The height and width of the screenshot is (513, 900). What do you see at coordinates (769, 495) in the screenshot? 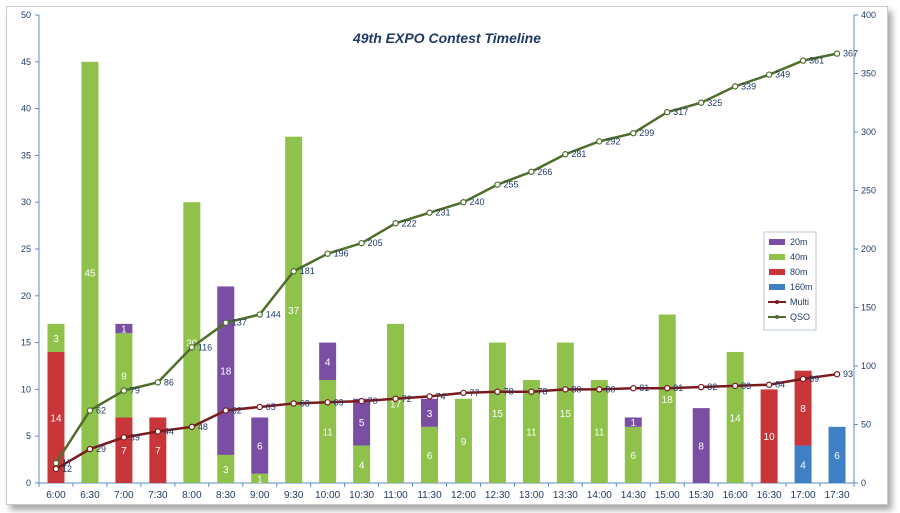
I see `x-tick-label: 16:30` at bounding box center [769, 495].